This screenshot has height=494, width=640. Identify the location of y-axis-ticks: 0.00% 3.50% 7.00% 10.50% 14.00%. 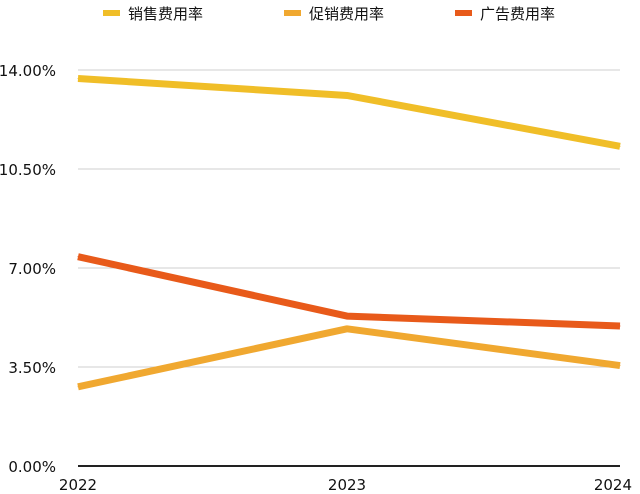
(28, 269).